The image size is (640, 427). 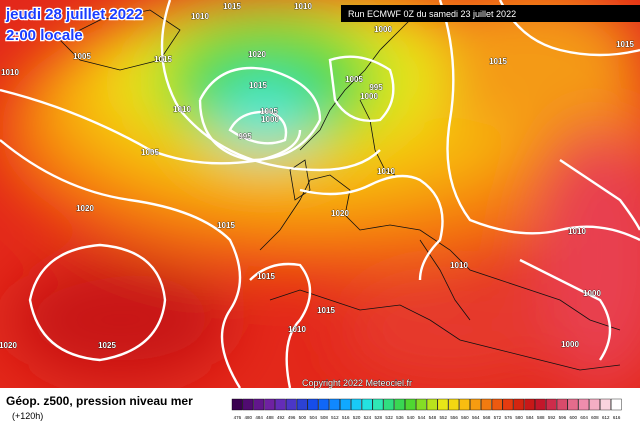 What do you see at coordinates (44, 35) in the screenshot?
I see `time-label: 2:00 locale` at bounding box center [44, 35].